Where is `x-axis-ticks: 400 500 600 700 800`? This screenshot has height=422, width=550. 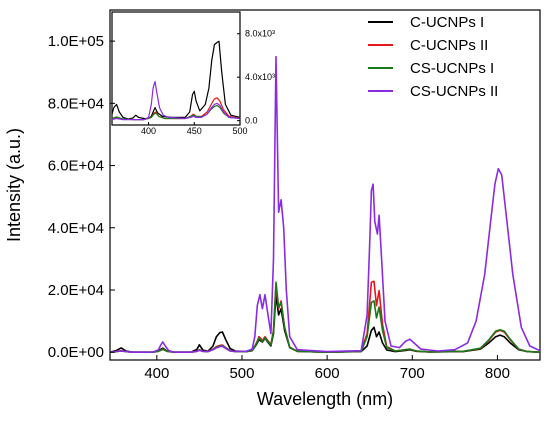
x-axis-ticks: 400 500 600 700 800 is located at coordinates (327, 368).